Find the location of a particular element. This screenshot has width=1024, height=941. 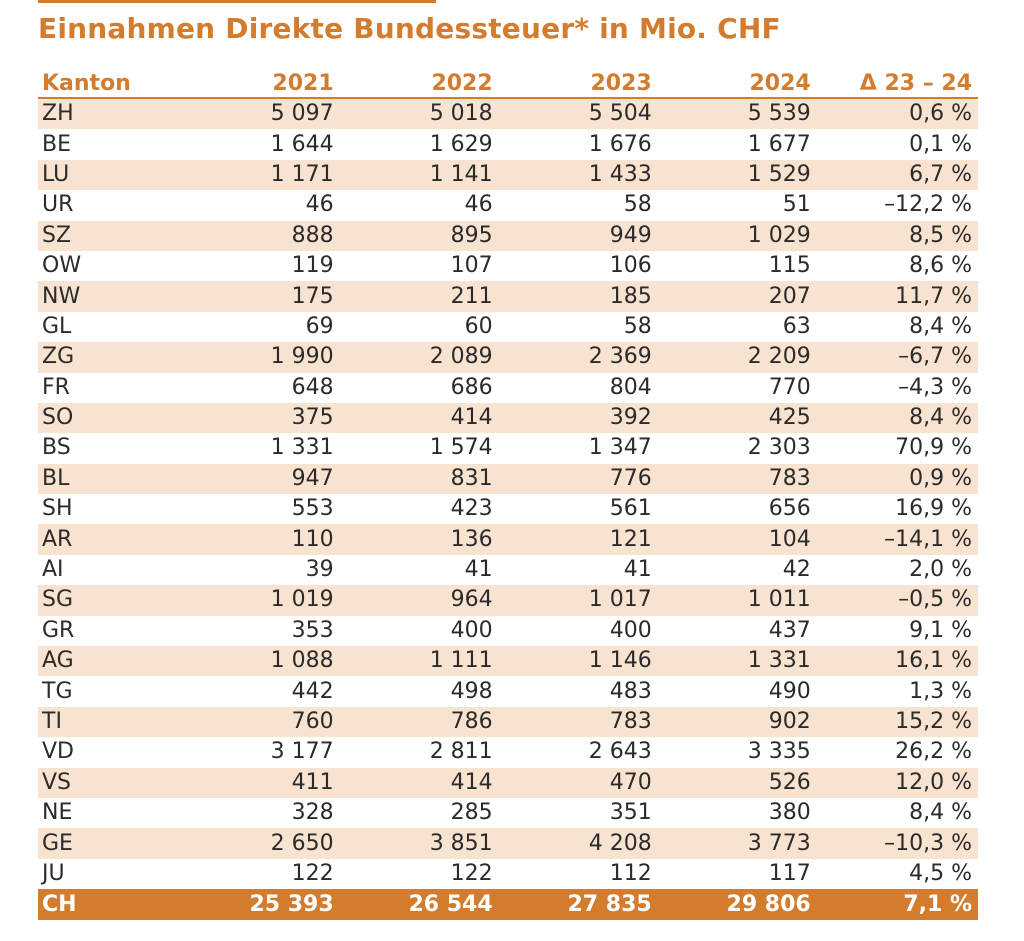

table-row: BS 1 331 1 574 1 347 2 303 70,9 % is located at coordinates (508, 448).